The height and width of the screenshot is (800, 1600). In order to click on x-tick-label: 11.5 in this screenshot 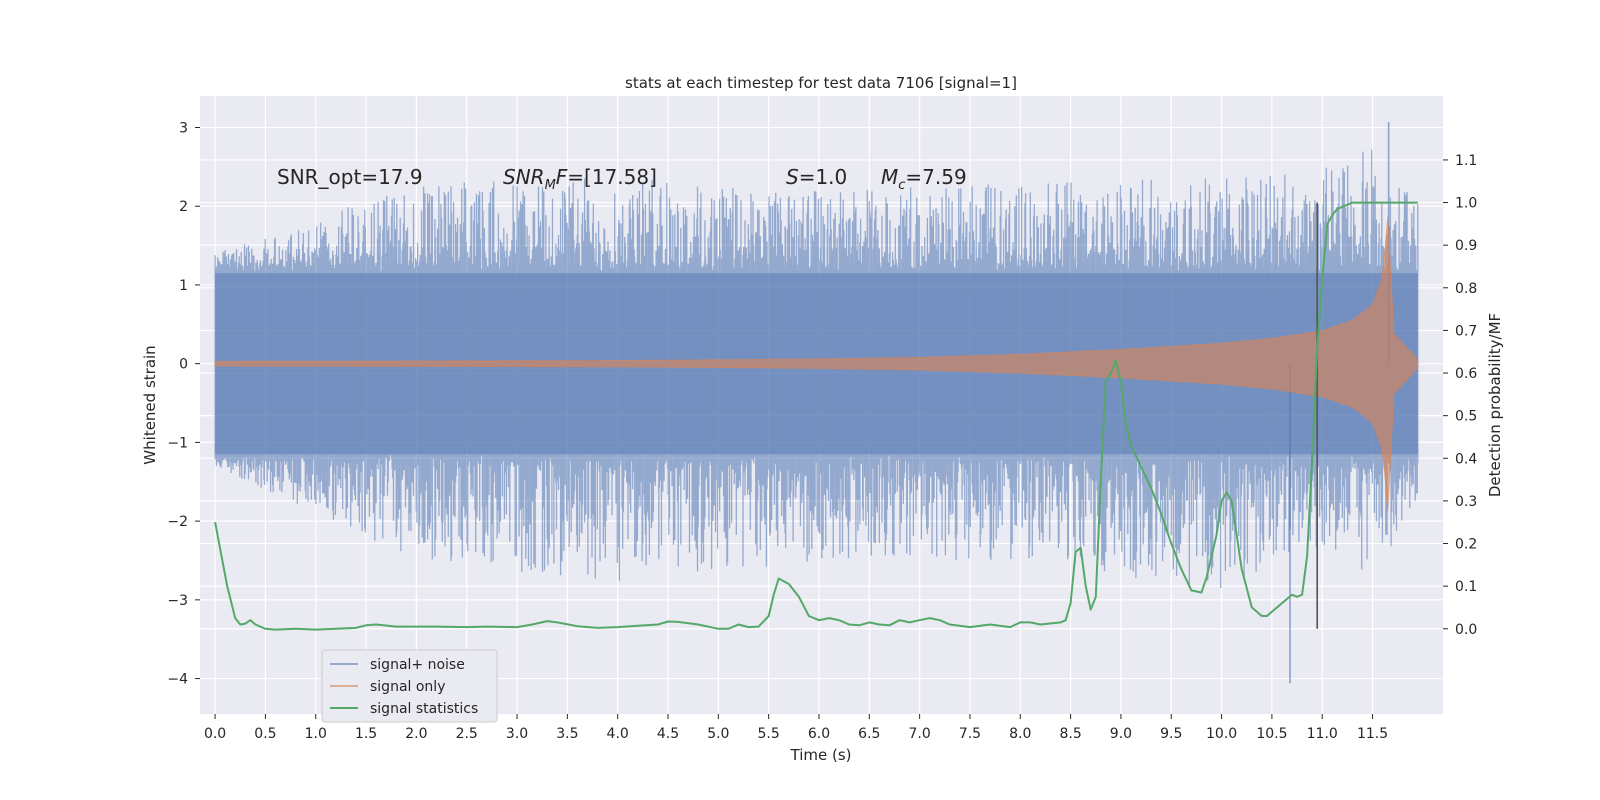, I will do `click(1372, 734)`.